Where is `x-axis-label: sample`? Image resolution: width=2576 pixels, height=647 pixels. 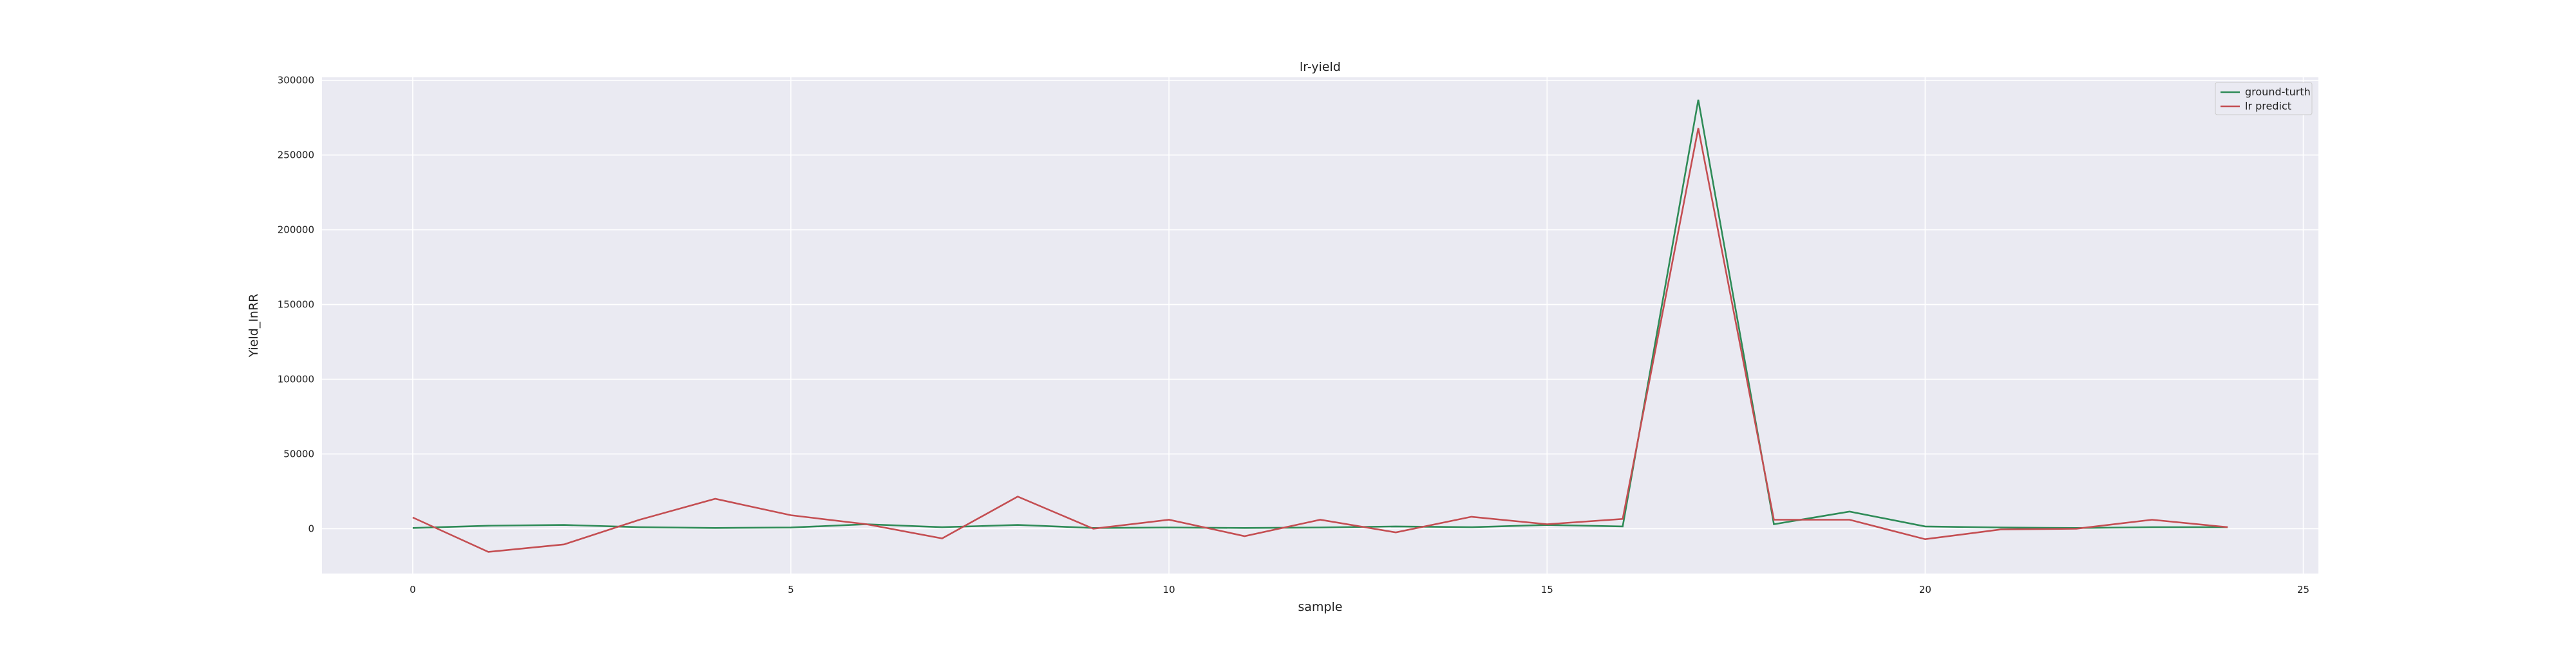
x-axis-label: sample is located at coordinates (1320, 607).